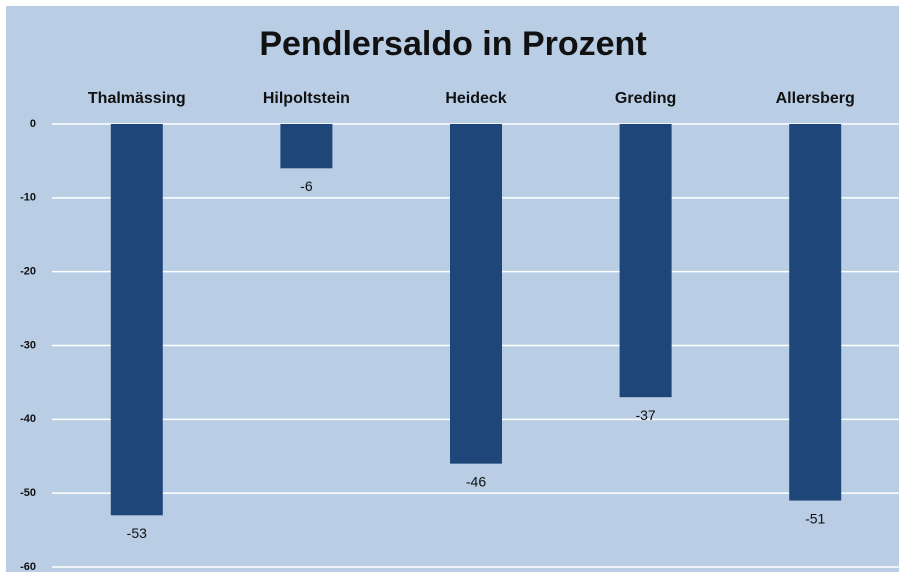 The height and width of the screenshot is (578, 905). What do you see at coordinates (28, 419) in the screenshot?
I see `y-tick-label: -40` at bounding box center [28, 419].